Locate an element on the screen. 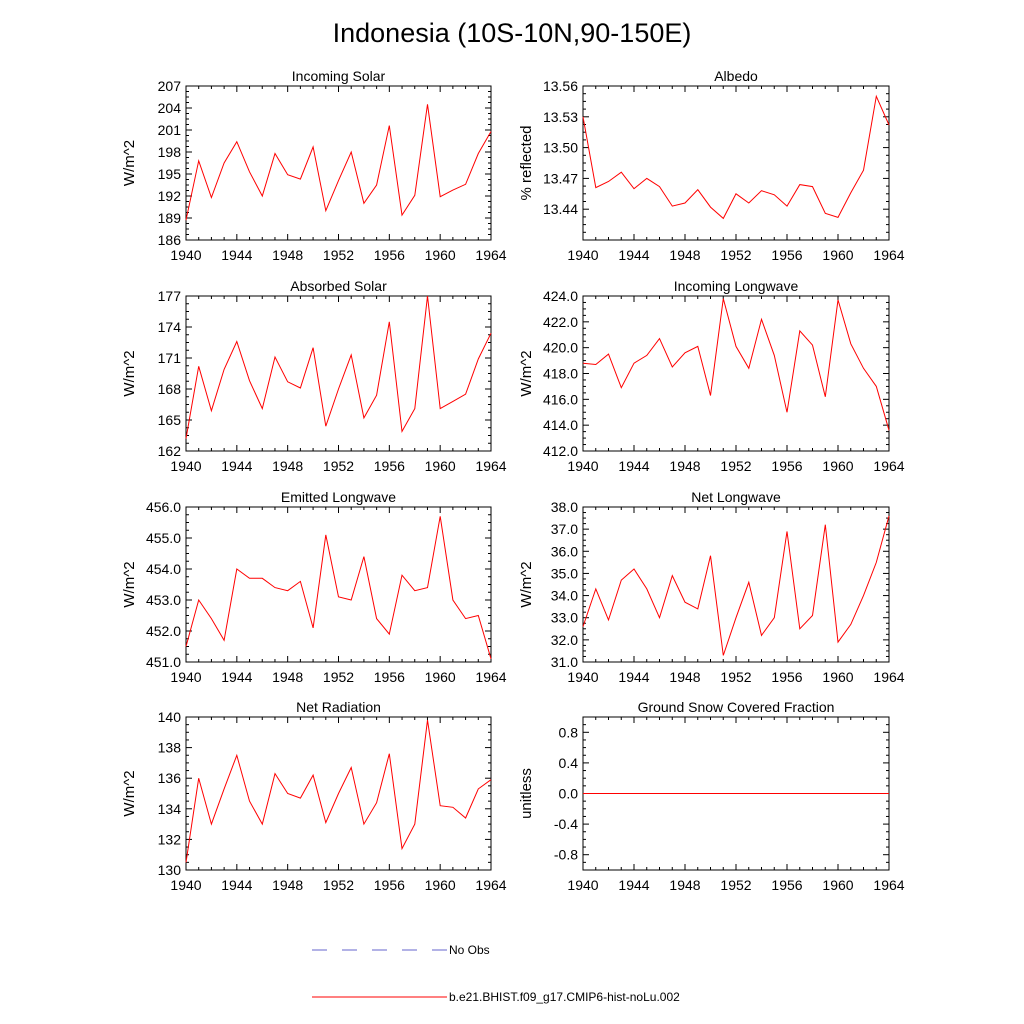  y-tick-label: 13.44 is located at coordinates (560, 209).